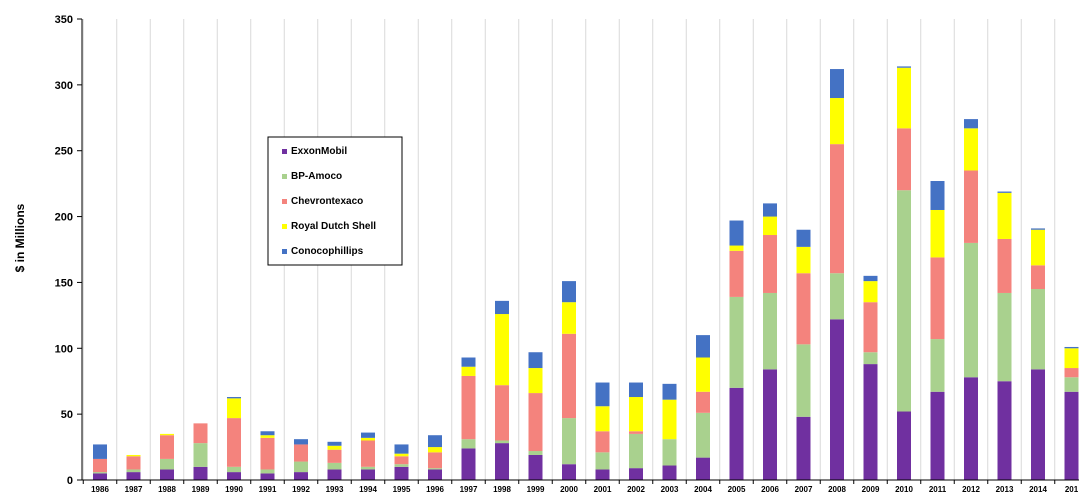 The width and height of the screenshot is (1079, 500). I want to click on bar-segment-chevrontexaco-1994, so click(368, 453).